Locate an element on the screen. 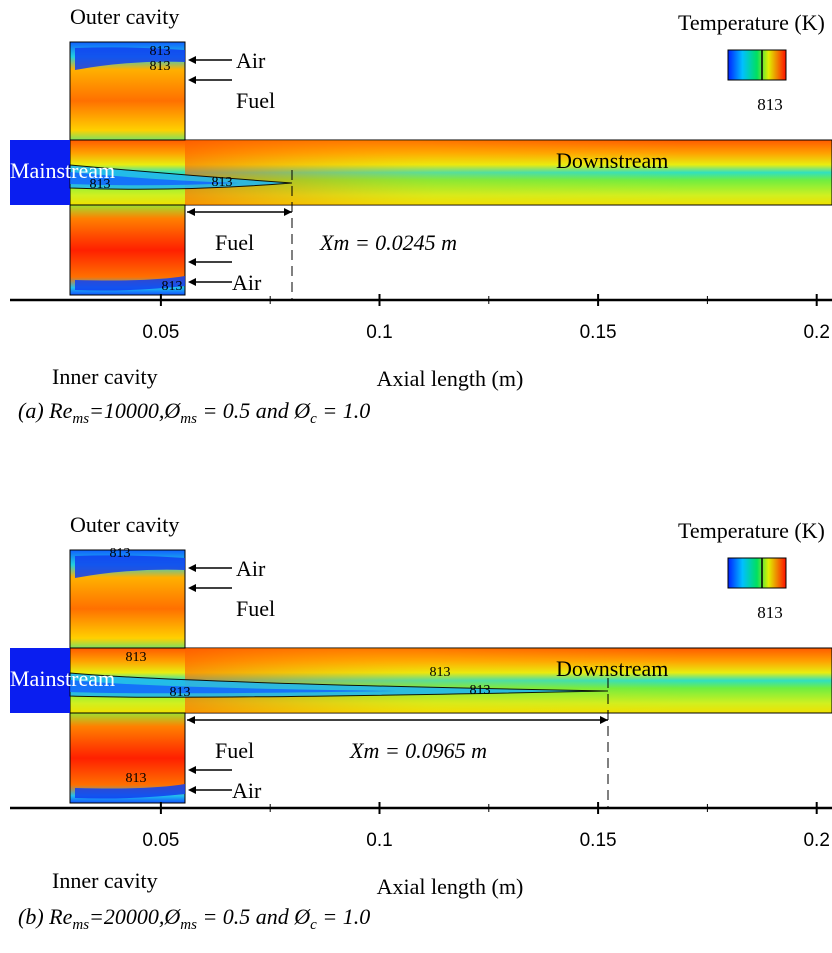 Image resolution: width=832 pixels, height=953 pixels. caption: (b) Rems=20000,Øms = 0.5 and Øc = 1.0 is located at coordinates (194, 918).